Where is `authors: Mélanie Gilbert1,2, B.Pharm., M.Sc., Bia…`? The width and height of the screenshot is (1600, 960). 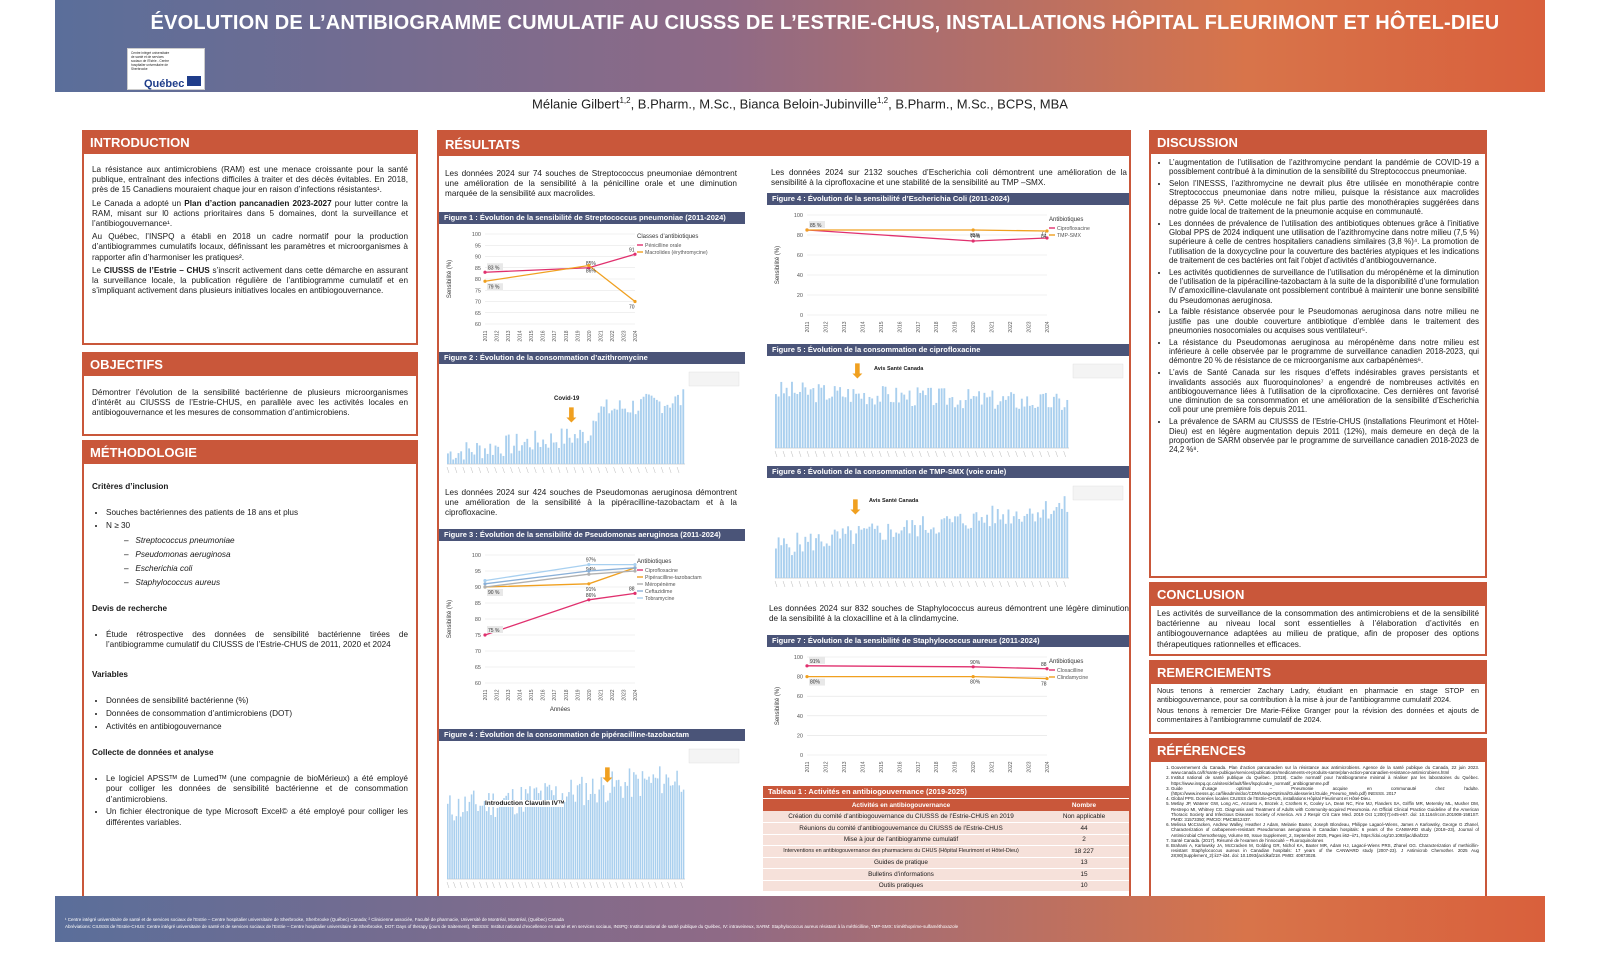
authors: Mélanie Gilbert1,2, B.Pharm., M.Sc., Bia… is located at coordinates (800, 103).